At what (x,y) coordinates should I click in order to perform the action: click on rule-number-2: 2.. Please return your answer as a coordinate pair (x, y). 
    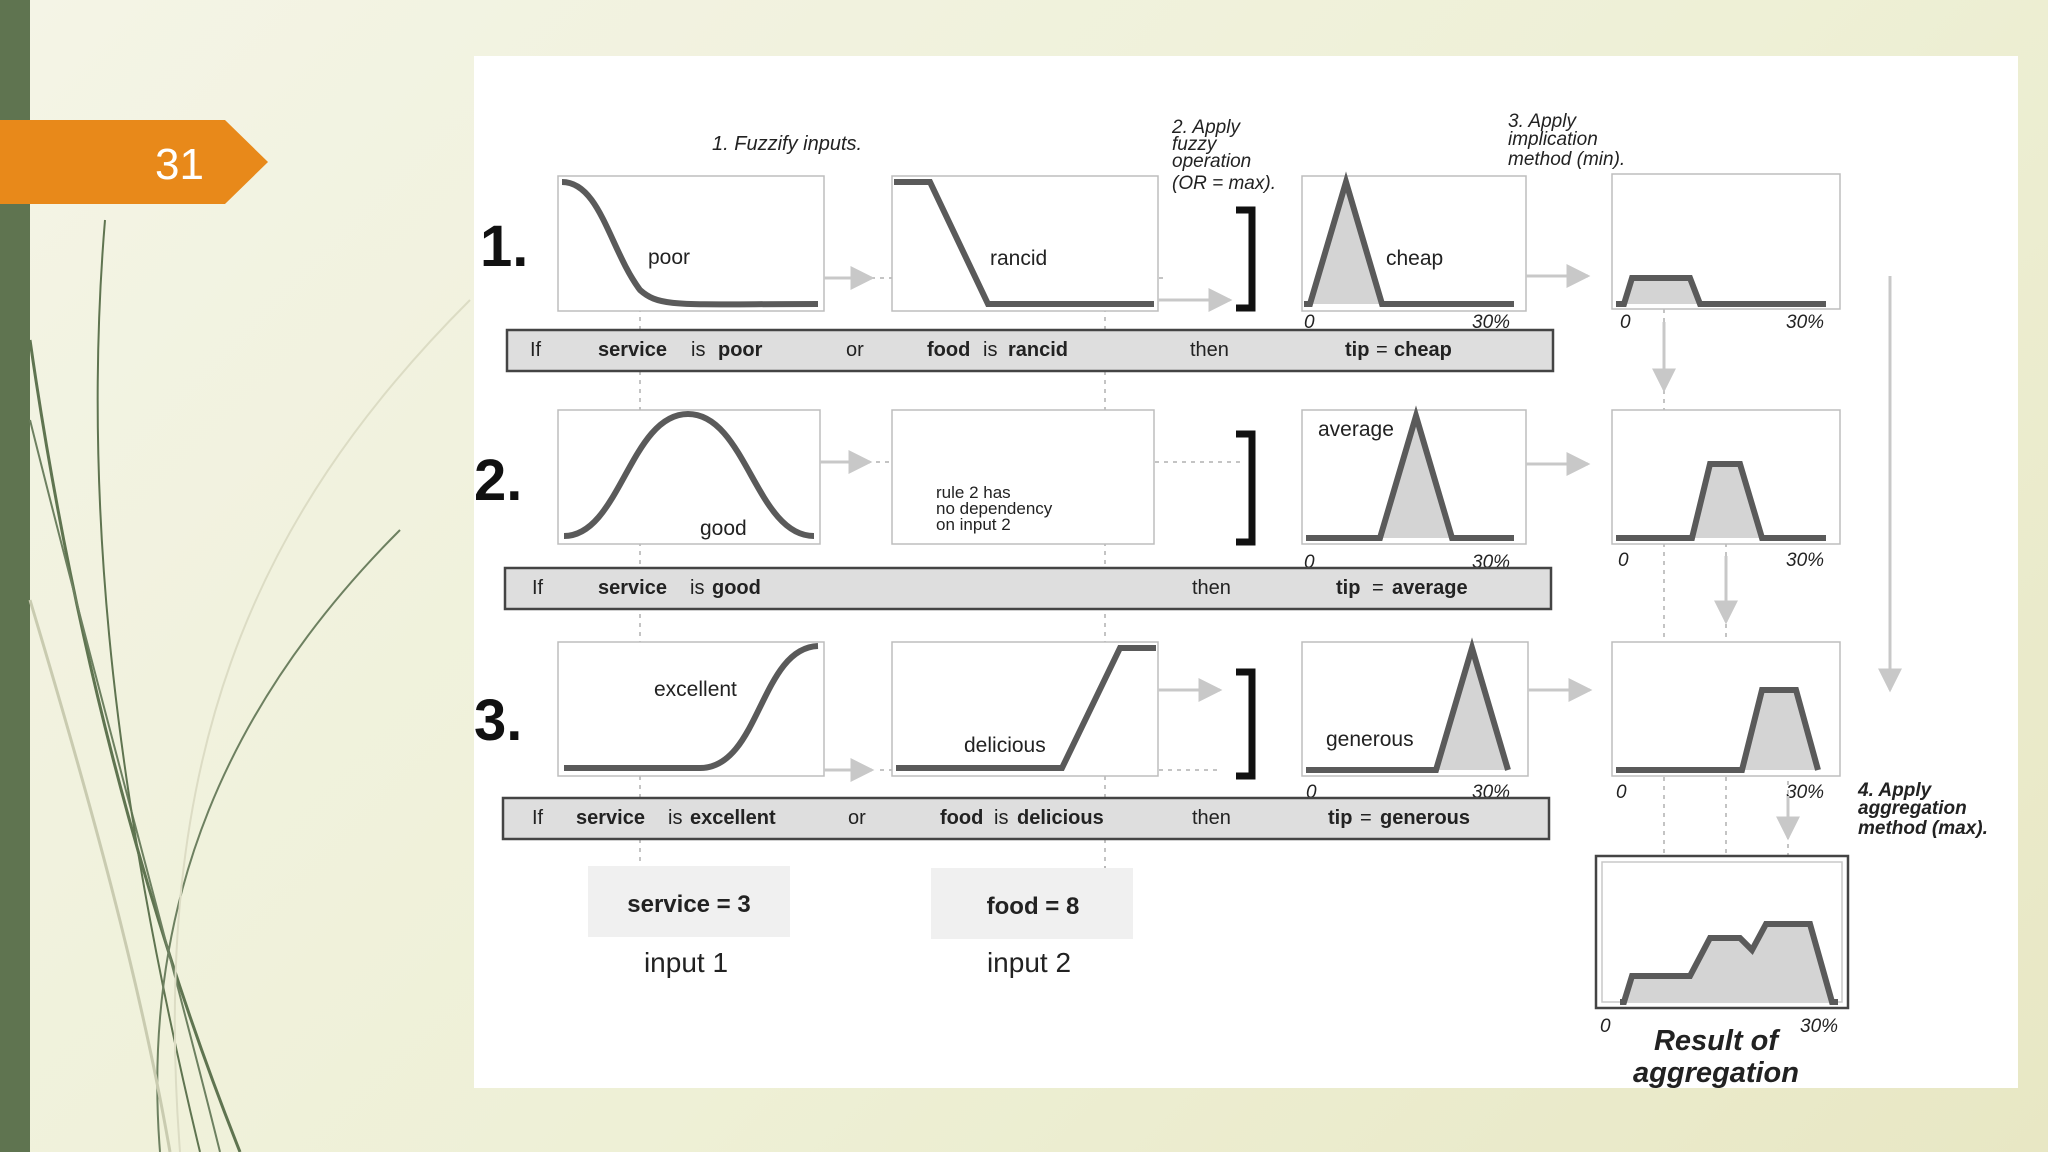
    Looking at the image, I should click on (498, 480).